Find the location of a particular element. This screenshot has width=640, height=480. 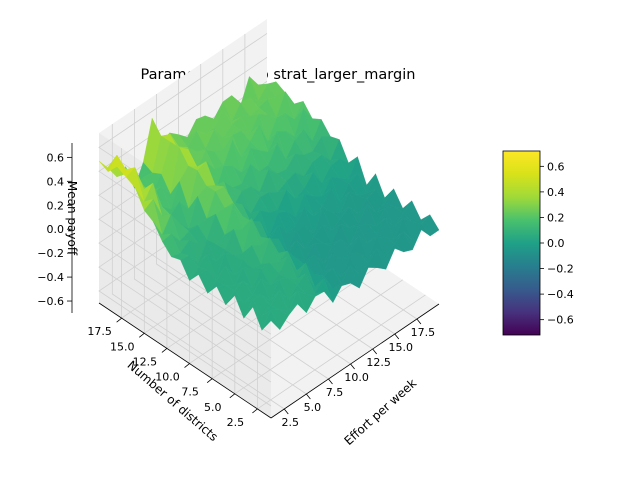

colorbar-ticks: −0.6 −0.4 −0.2 0.0 0.2 0.4 0.6 is located at coordinates (557, 243).